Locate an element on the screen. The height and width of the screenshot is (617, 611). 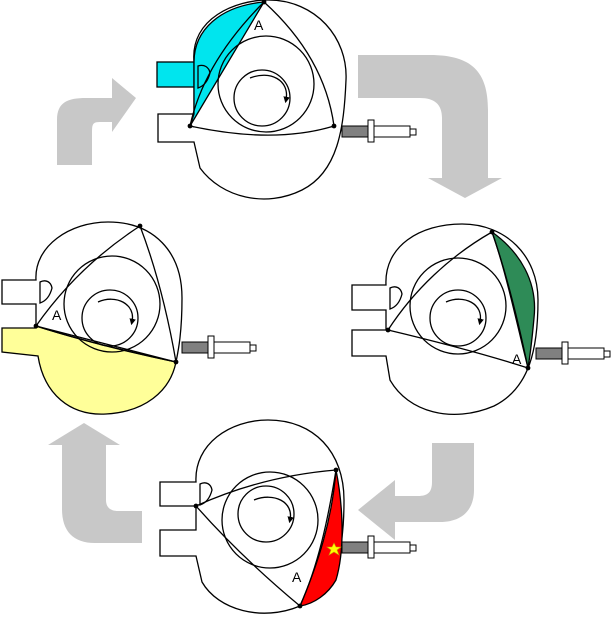
flow-arrow-top-right-icon is located at coordinates (430, 126).